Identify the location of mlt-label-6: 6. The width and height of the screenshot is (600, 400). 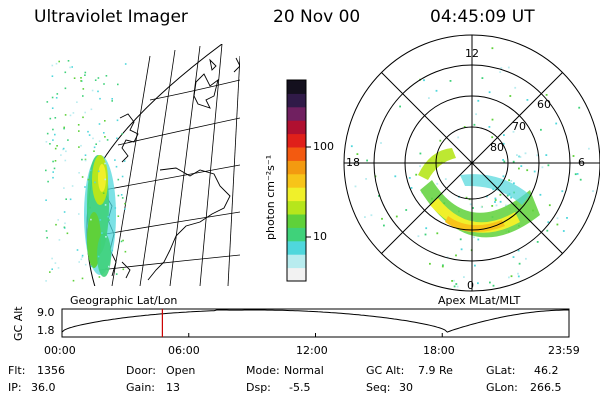
(581, 162).